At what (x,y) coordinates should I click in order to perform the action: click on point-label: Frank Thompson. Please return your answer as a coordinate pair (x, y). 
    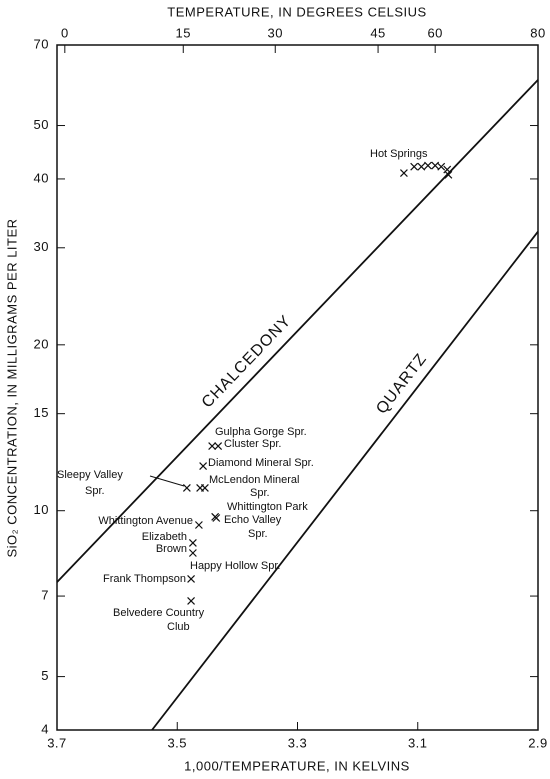
    Looking at the image, I should click on (144, 579).